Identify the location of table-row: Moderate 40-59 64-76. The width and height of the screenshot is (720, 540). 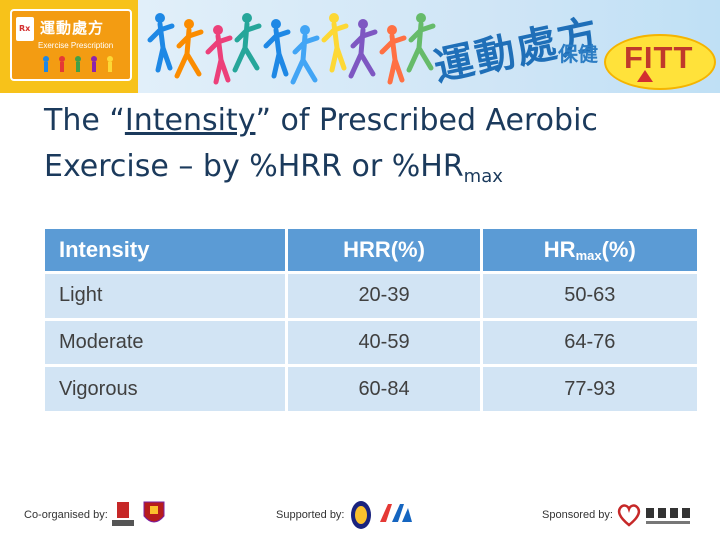
(371, 342).